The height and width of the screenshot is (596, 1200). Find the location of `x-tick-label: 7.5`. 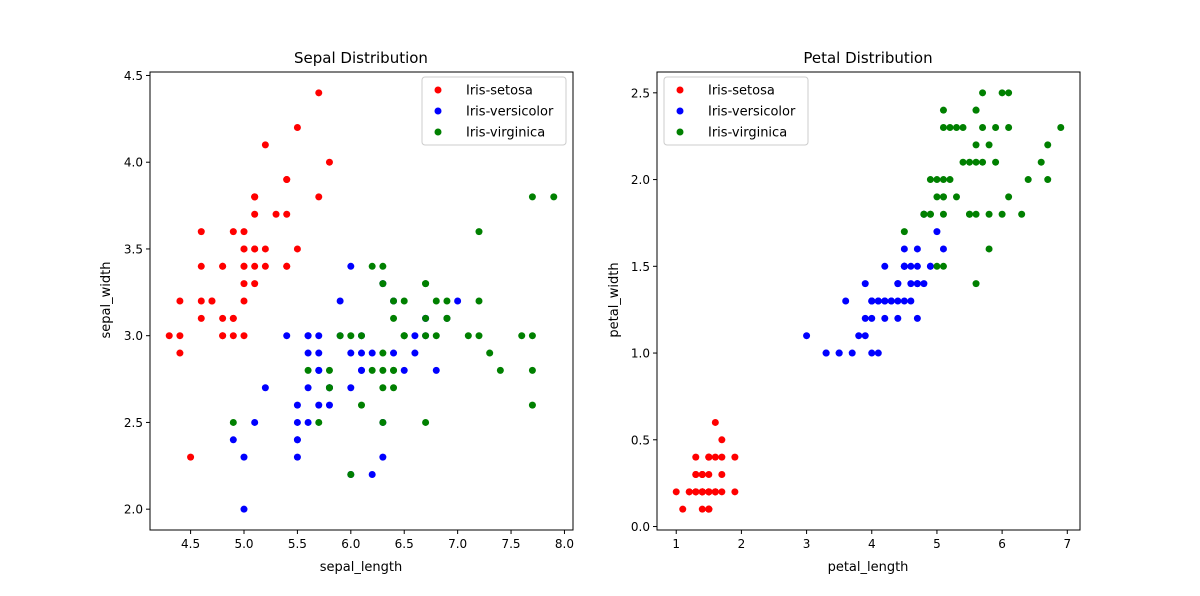

x-tick-label: 7.5 is located at coordinates (510, 544).